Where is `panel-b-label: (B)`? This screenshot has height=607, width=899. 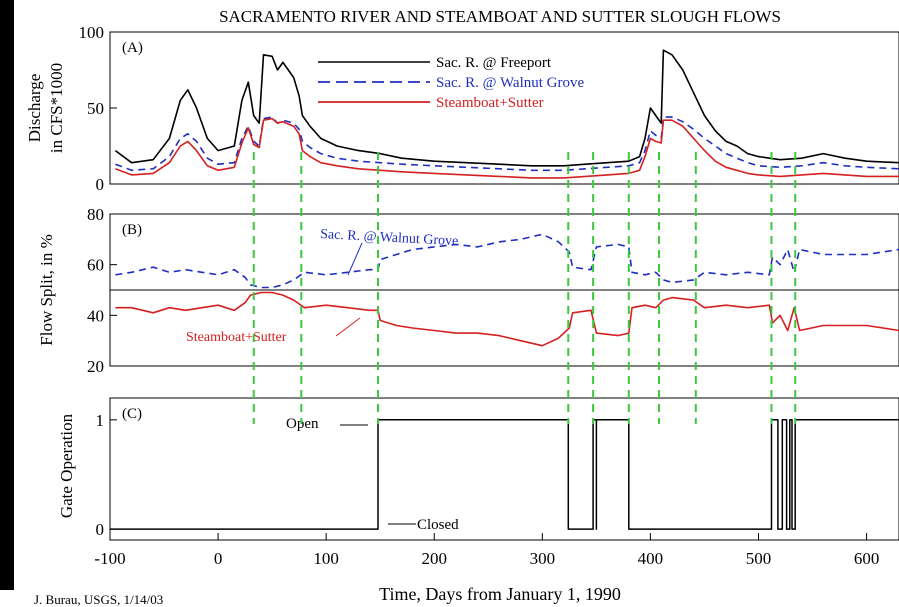
panel-b-label: (B) is located at coordinates (132, 230).